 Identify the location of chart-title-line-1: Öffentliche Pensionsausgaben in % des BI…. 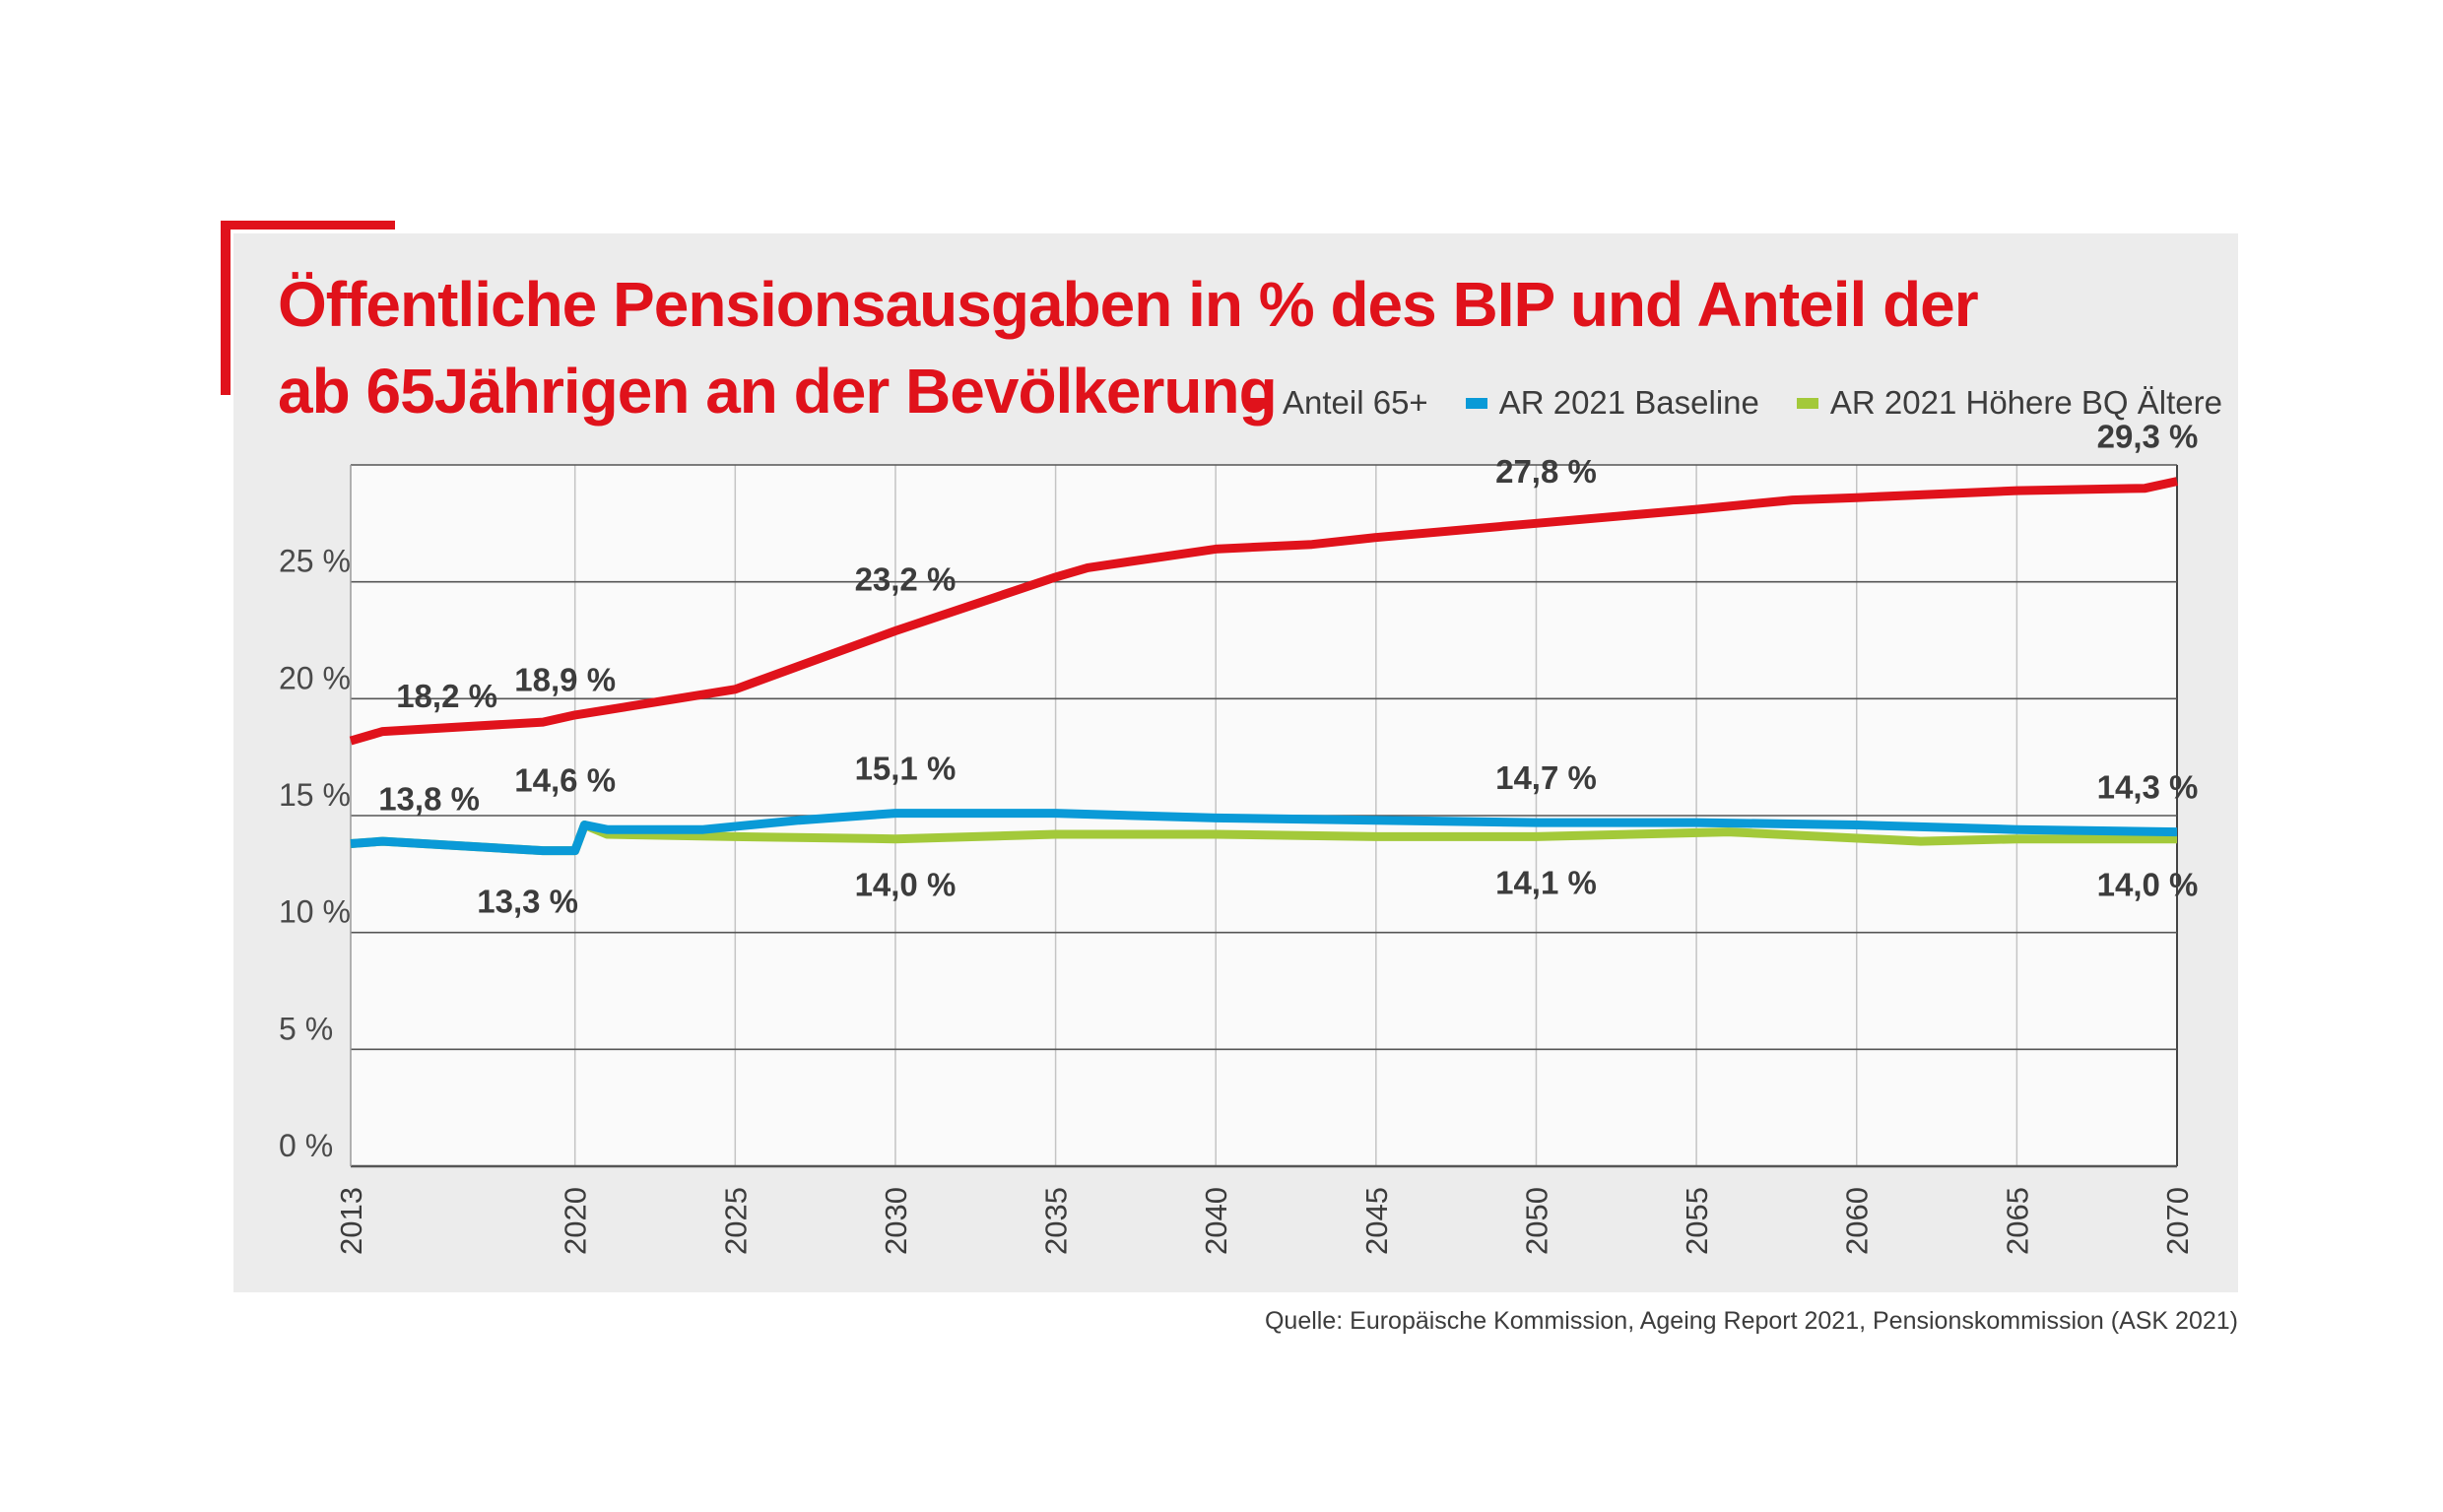
(1128, 304).